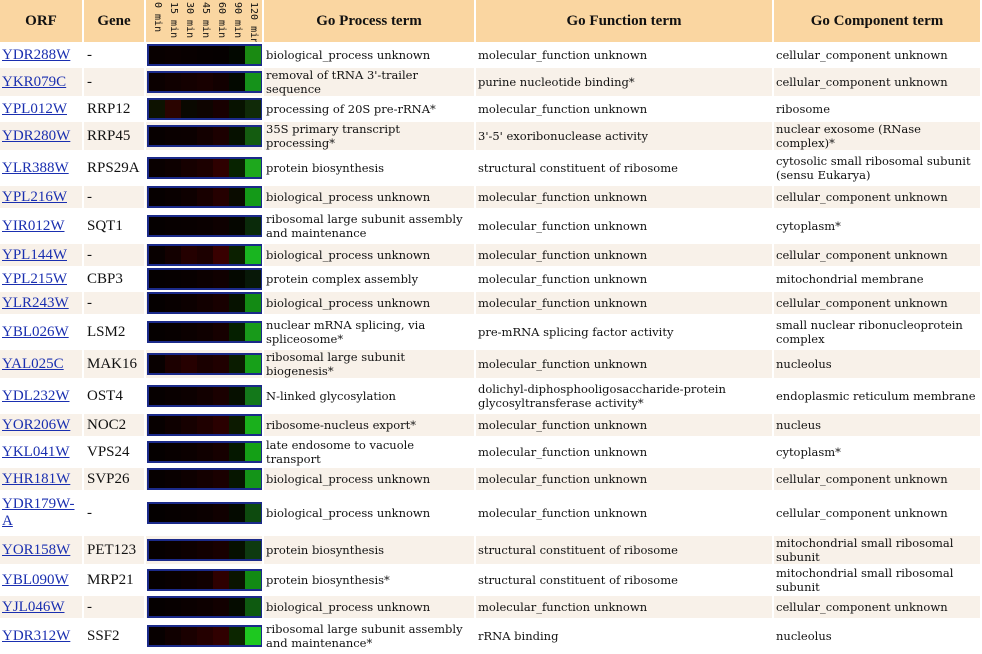  What do you see at coordinates (34, 278) in the screenshot?
I see `orf-link: YPL215W` at bounding box center [34, 278].